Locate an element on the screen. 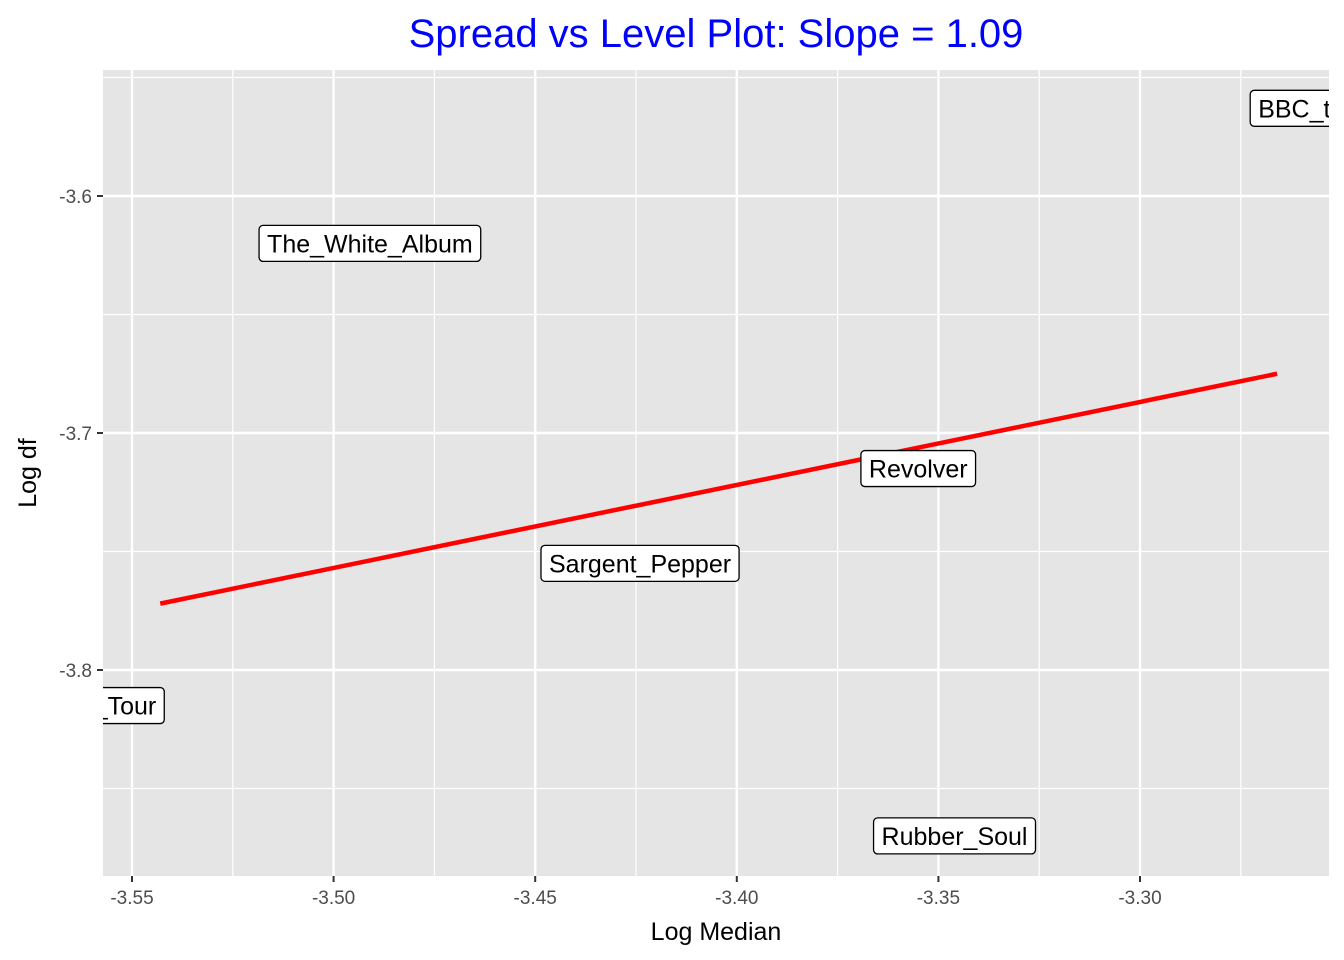 The image size is (1344, 960). point-label: Sargent_Pepper is located at coordinates (640, 563).